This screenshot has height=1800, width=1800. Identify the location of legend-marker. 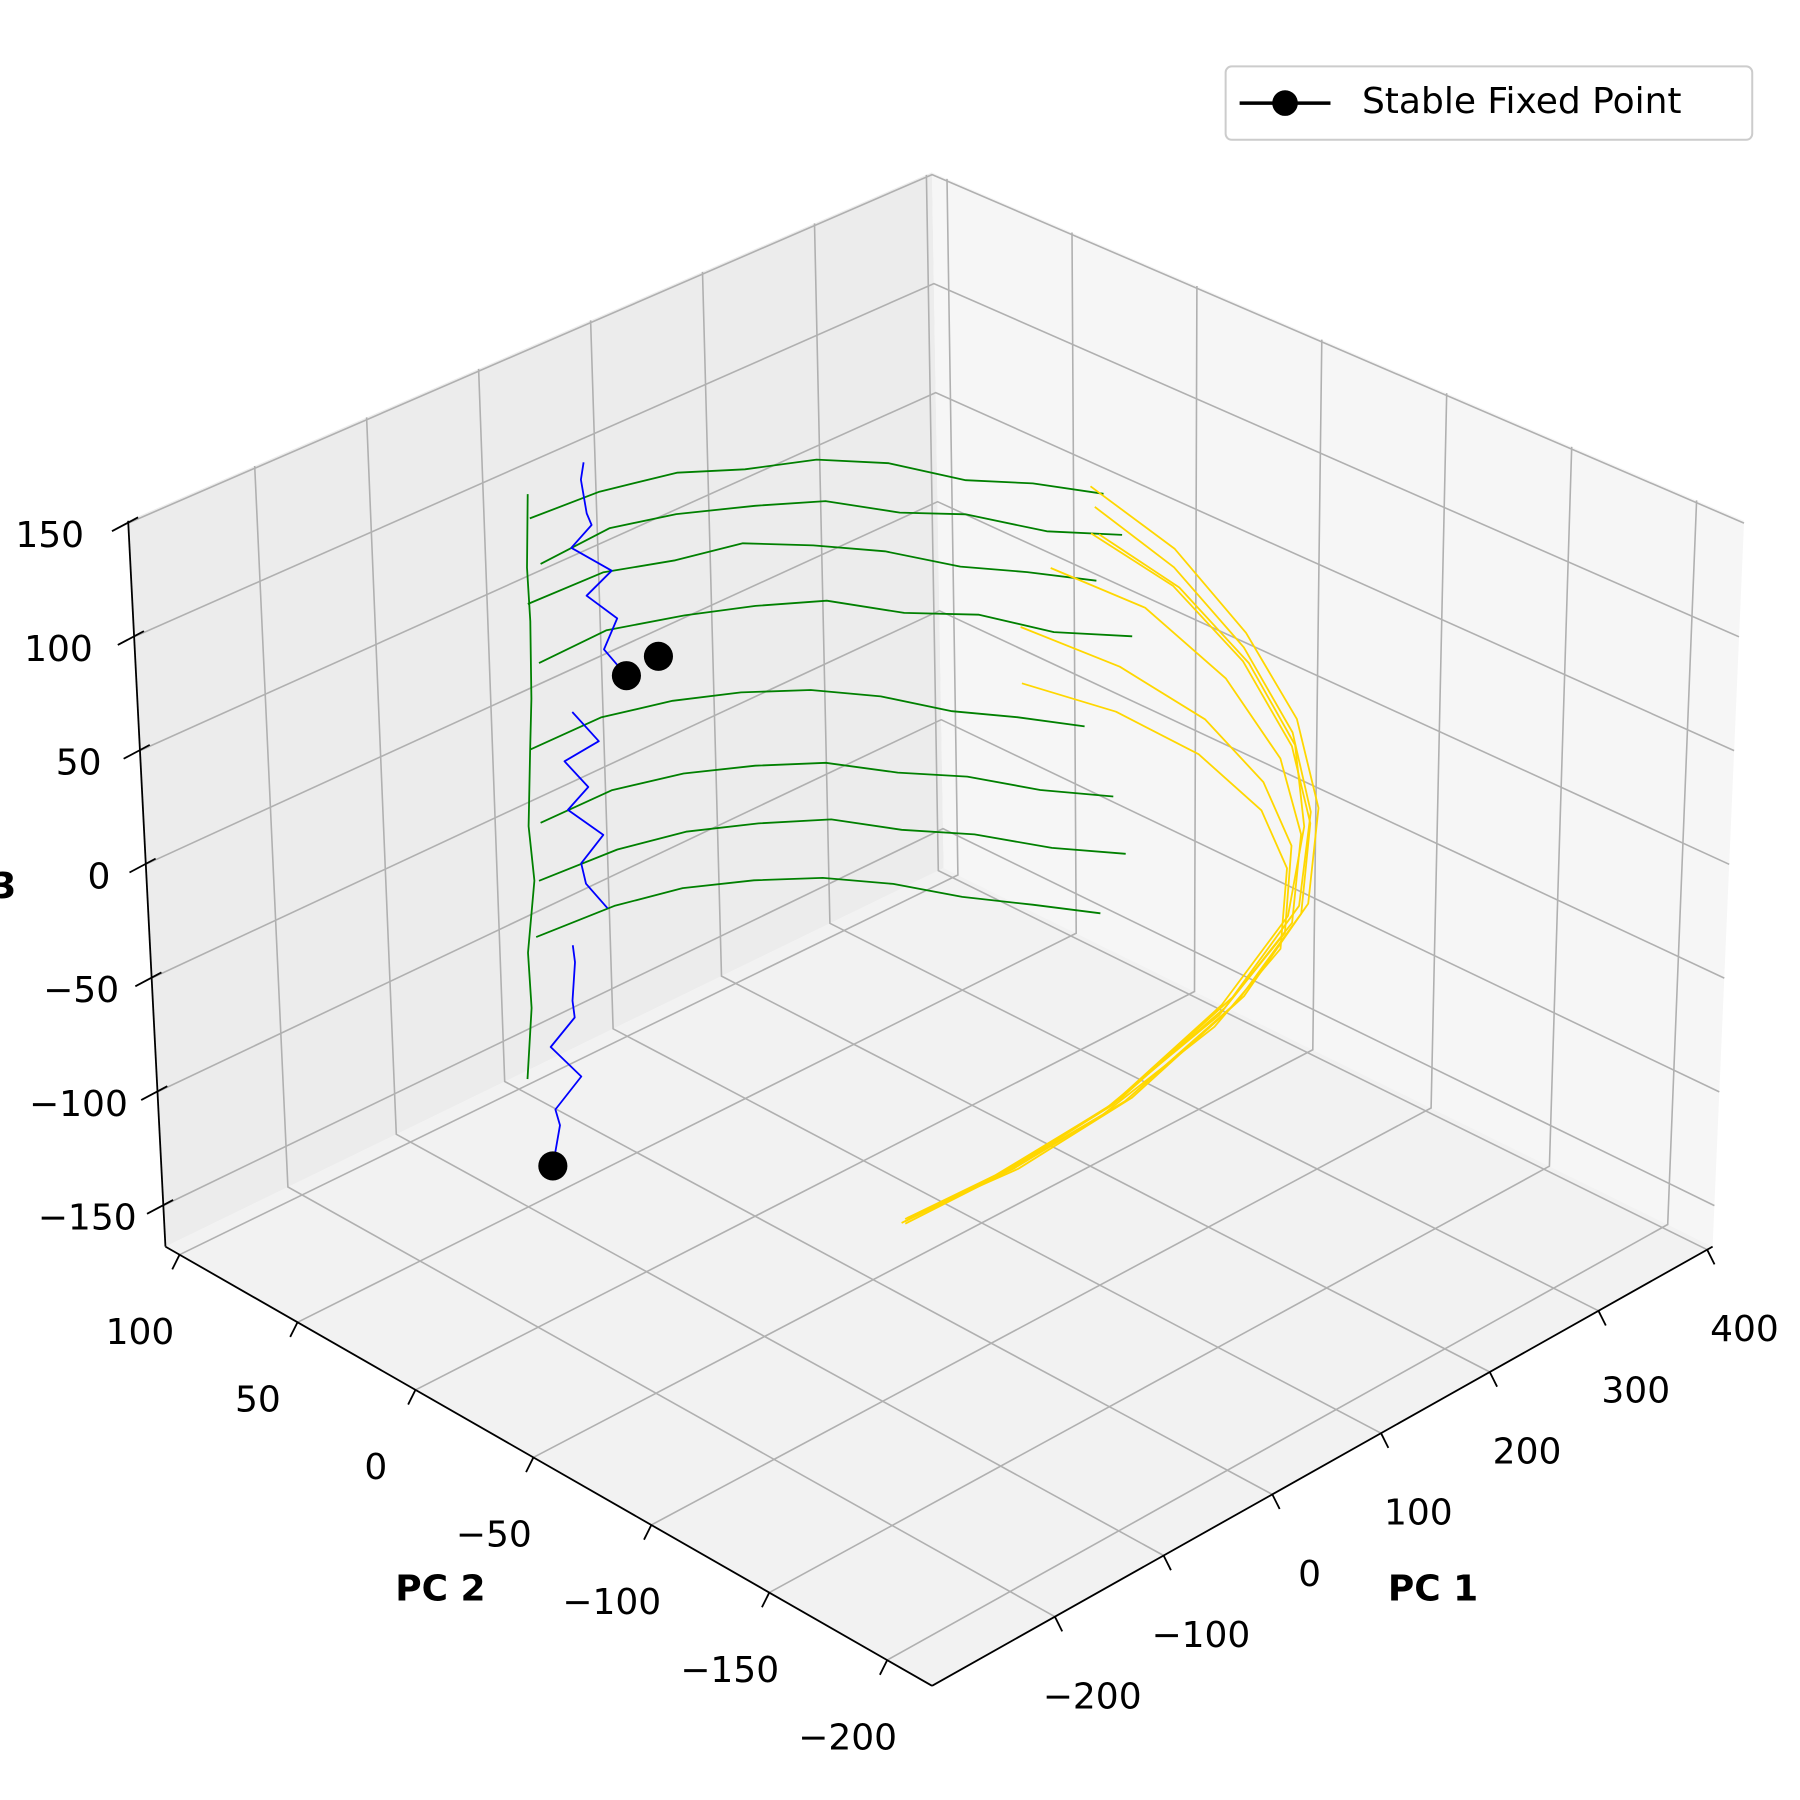
(1285, 103).